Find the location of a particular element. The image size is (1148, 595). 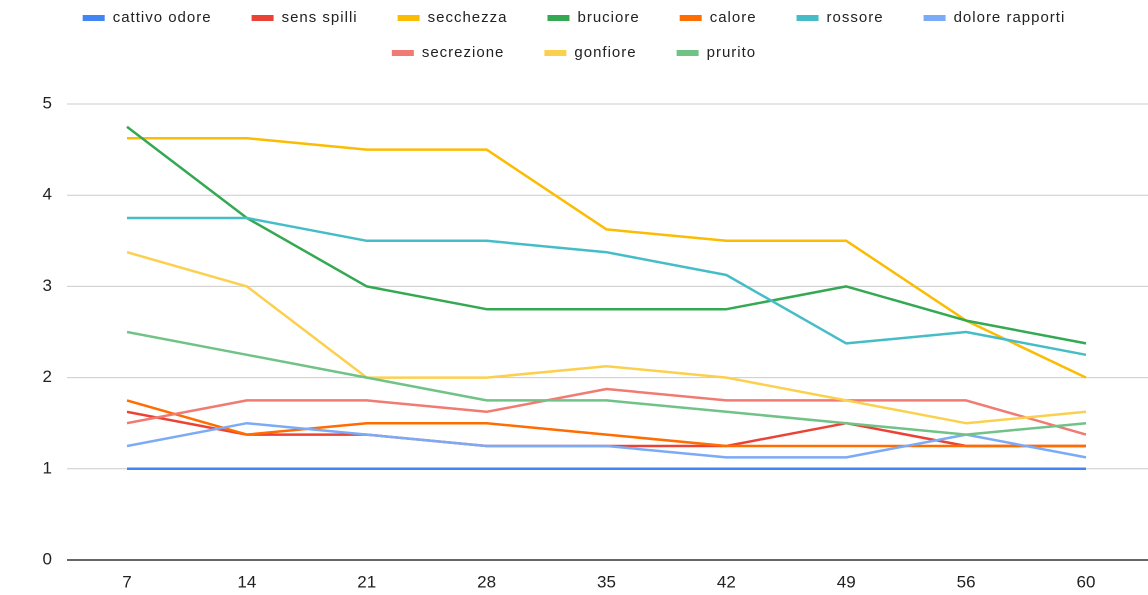

legend-label: prurito is located at coordinates (732, 52).